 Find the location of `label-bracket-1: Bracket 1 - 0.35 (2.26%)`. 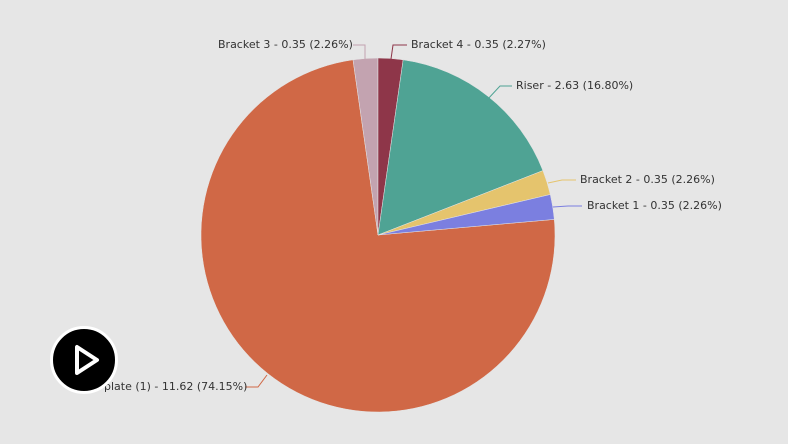

label-bracket-1: Bracket 1 - 0.35 (2.26%) is located at coordinates (654, 205).